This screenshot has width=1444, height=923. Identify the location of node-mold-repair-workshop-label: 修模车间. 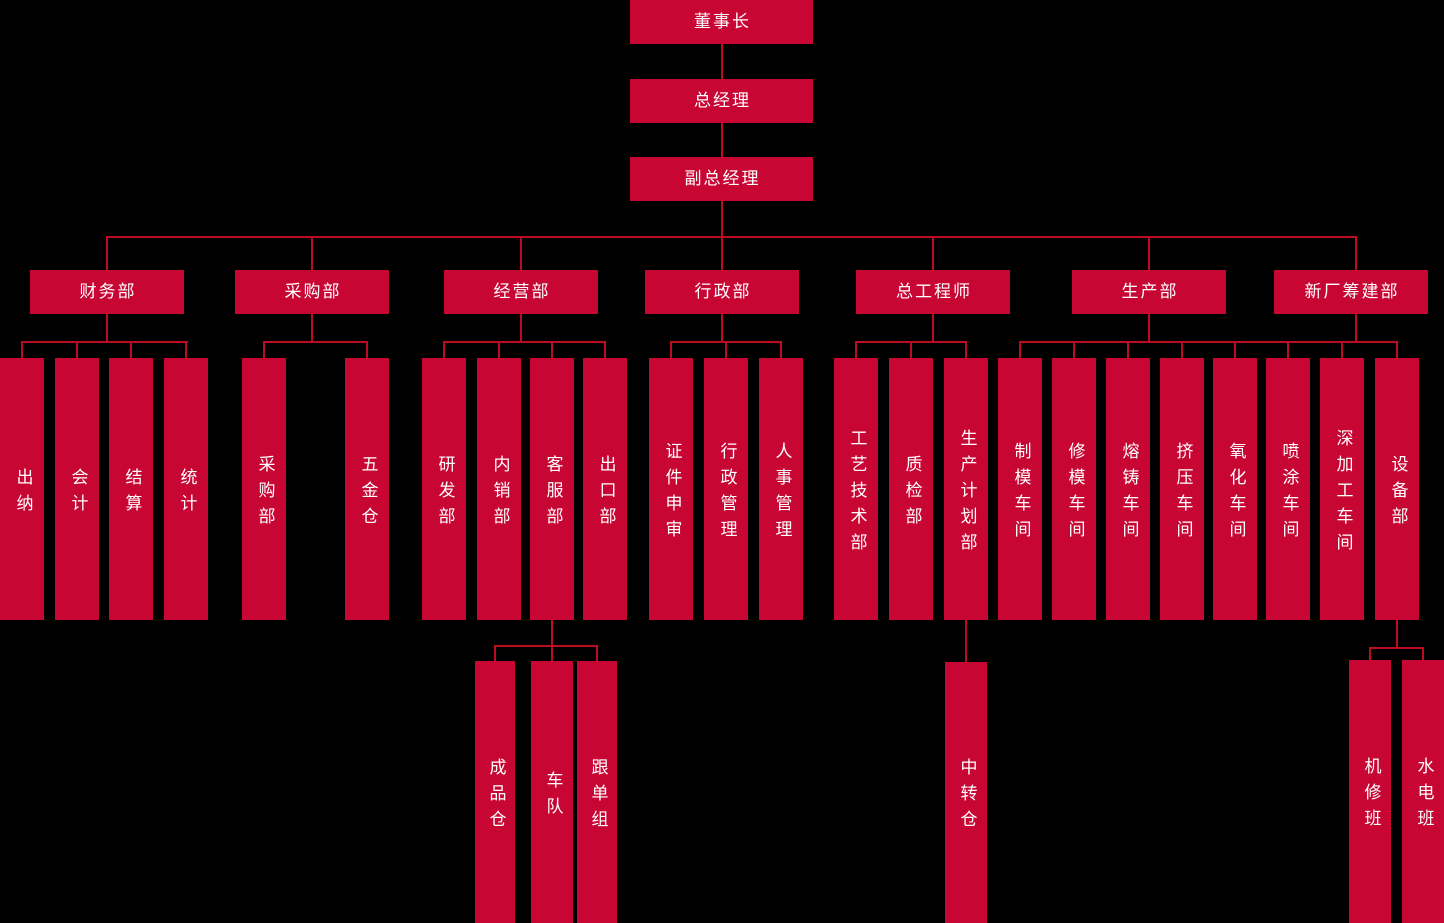
(1074, 493).